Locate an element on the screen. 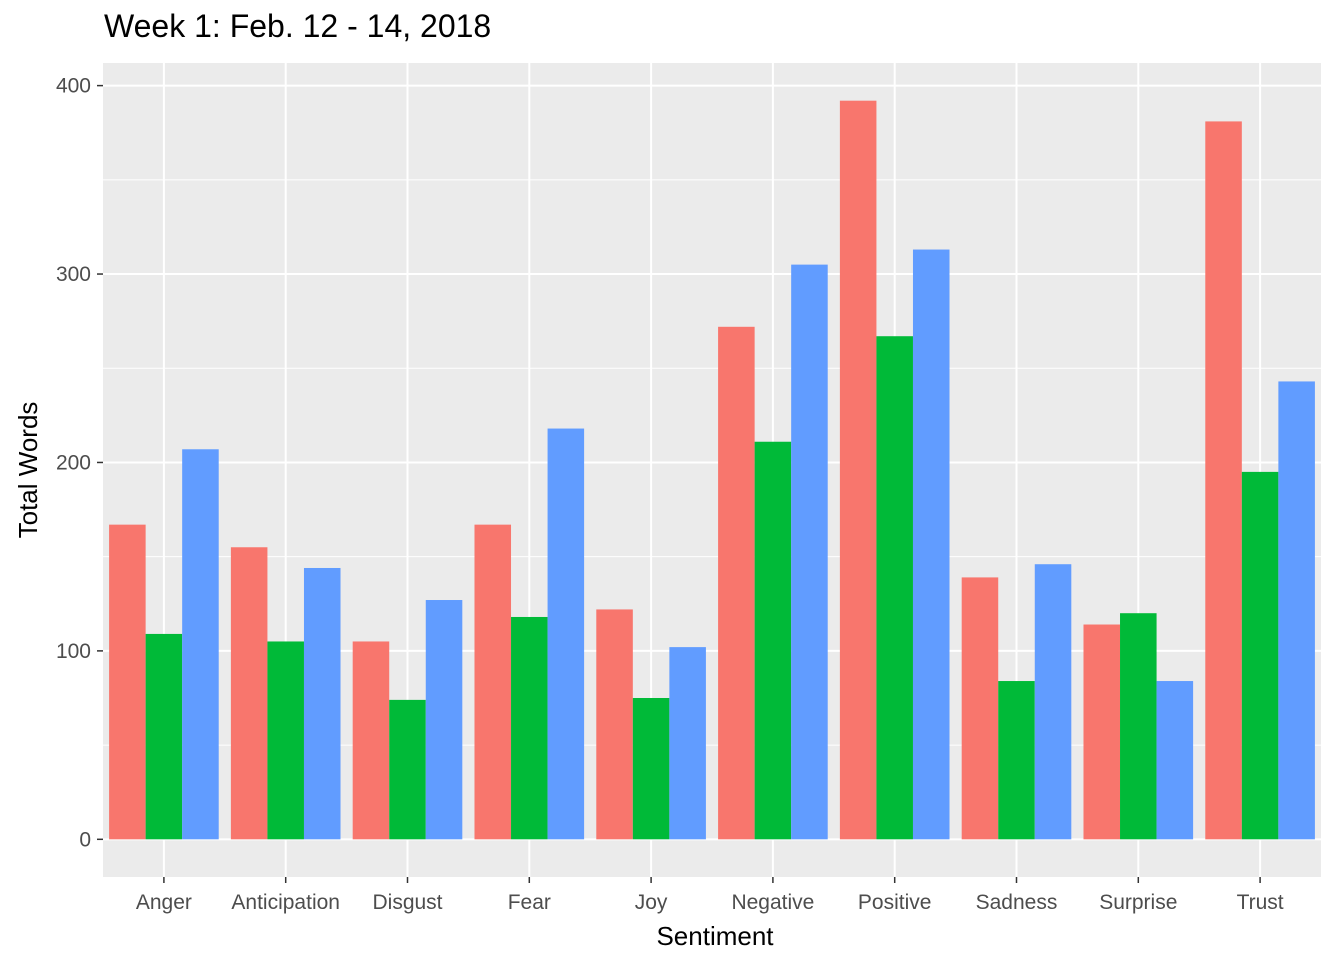 The height and width of the screenshot is (960, 1344). y-tick-label: 400 is located at coordinates (73, 86).